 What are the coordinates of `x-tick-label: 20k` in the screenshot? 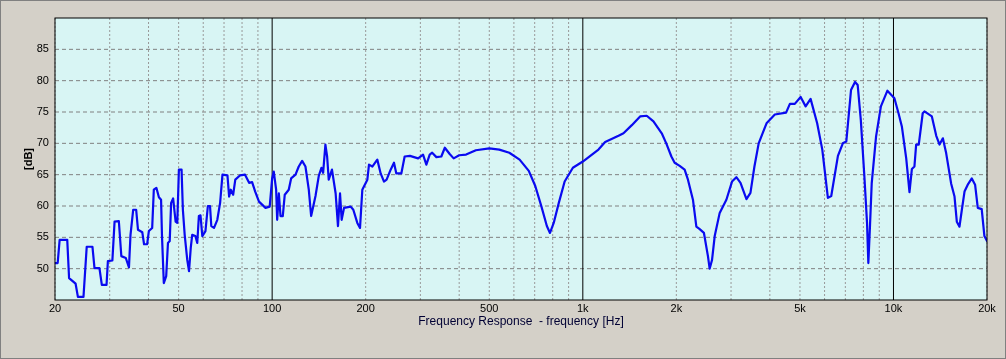 It's located at (987, 308).